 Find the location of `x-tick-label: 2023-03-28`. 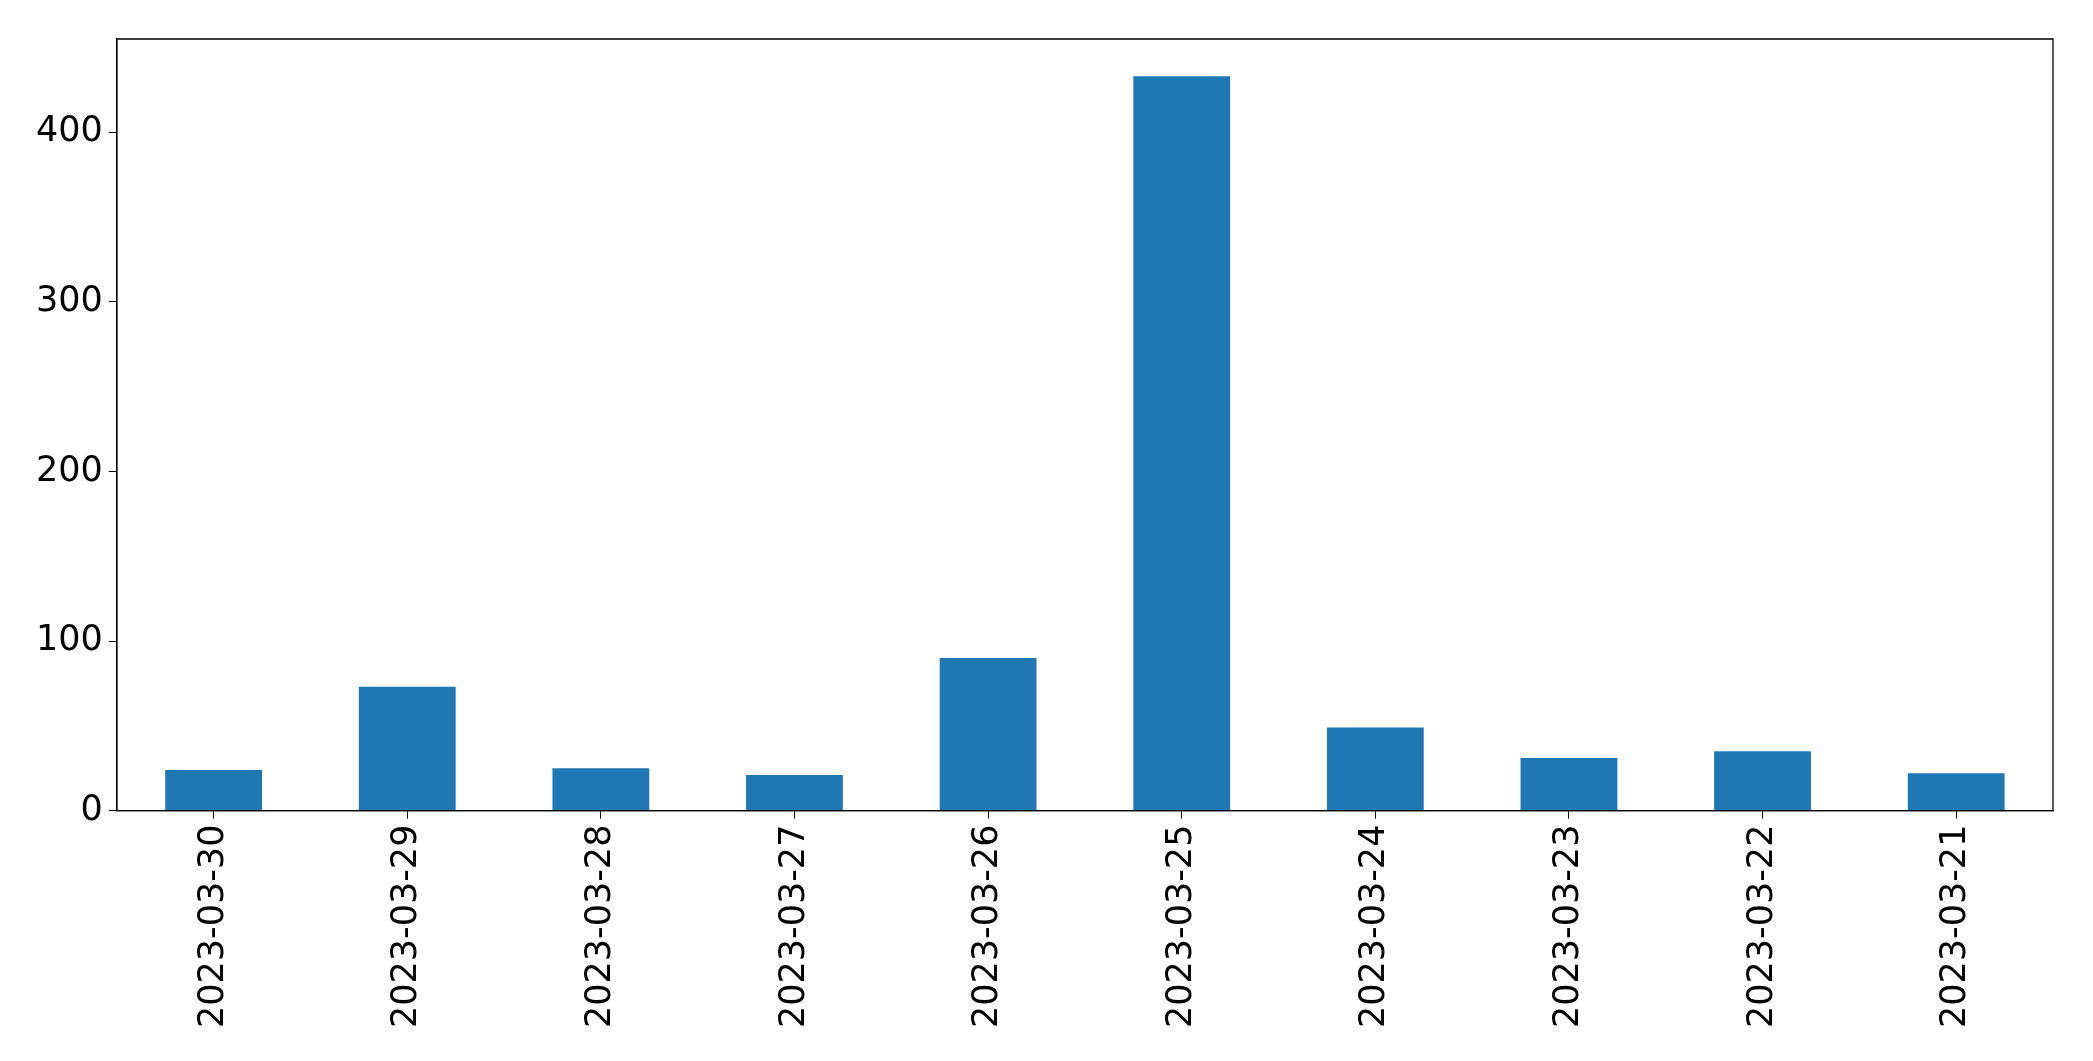

x-tick-label: 2023-03-28 is located at coordinates (597, 926).